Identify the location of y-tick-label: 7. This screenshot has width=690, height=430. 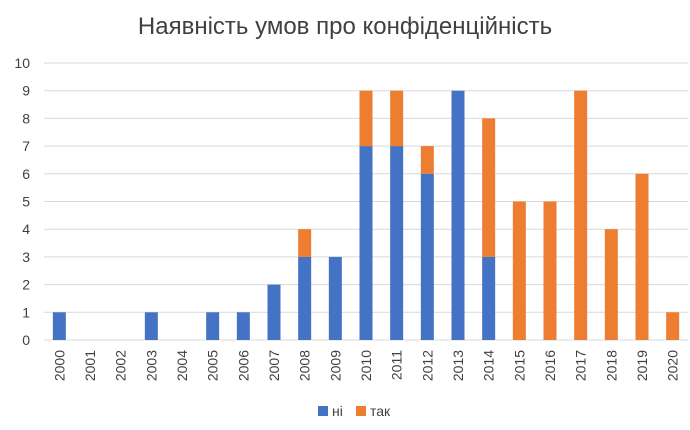
(26, 146).